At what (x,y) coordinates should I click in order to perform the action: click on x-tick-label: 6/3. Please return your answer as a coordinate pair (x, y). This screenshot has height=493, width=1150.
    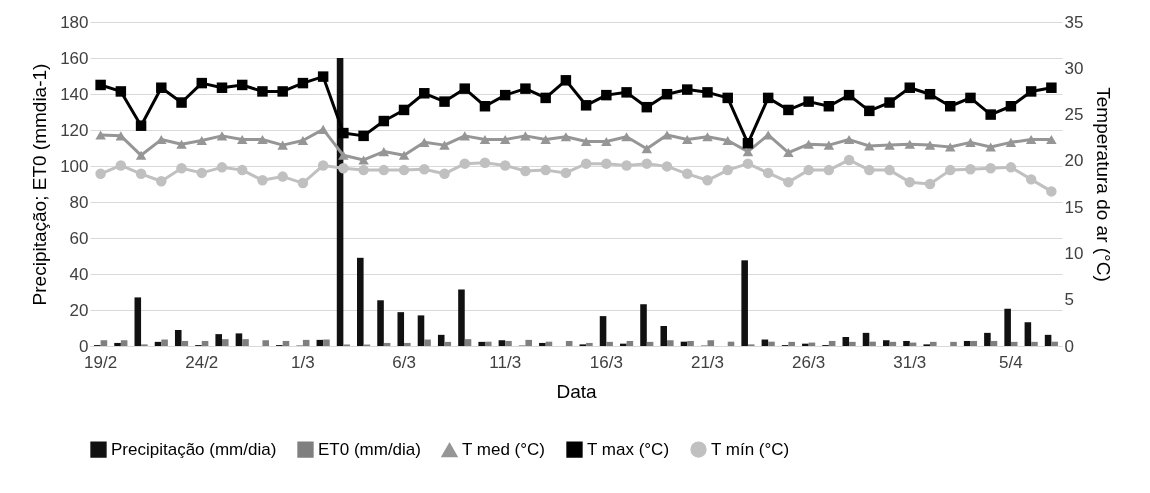
    Looking at the image, I should click on (404, 362).